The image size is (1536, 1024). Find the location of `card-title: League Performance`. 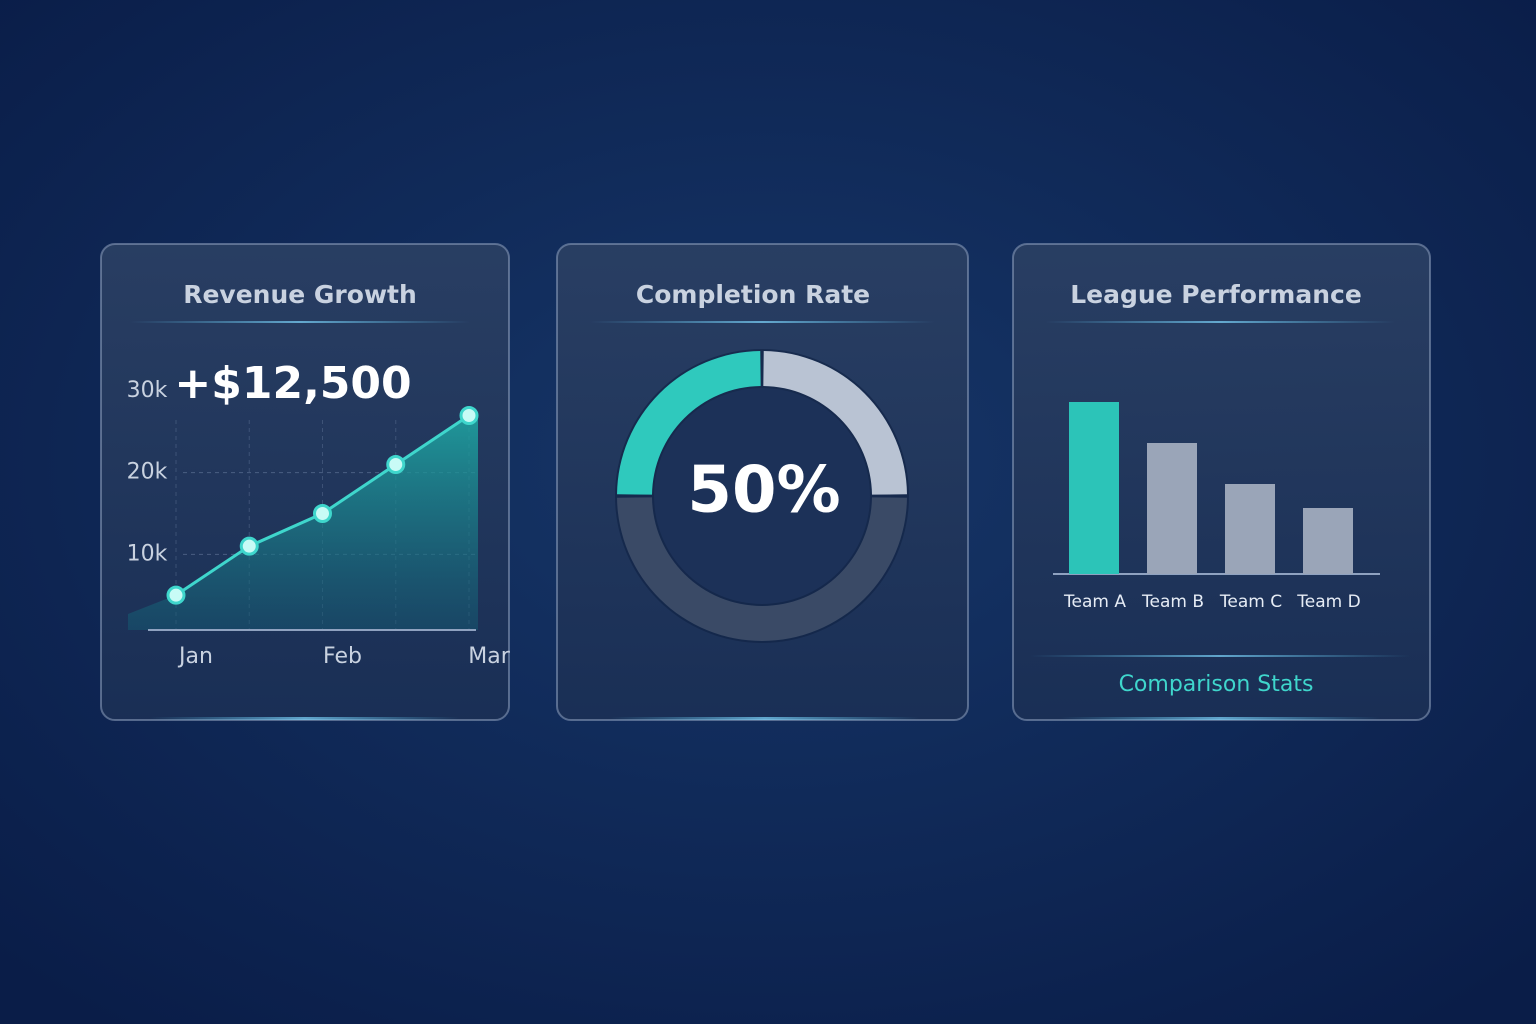

card-title: League Performance is located at coordinates (1216, 294).